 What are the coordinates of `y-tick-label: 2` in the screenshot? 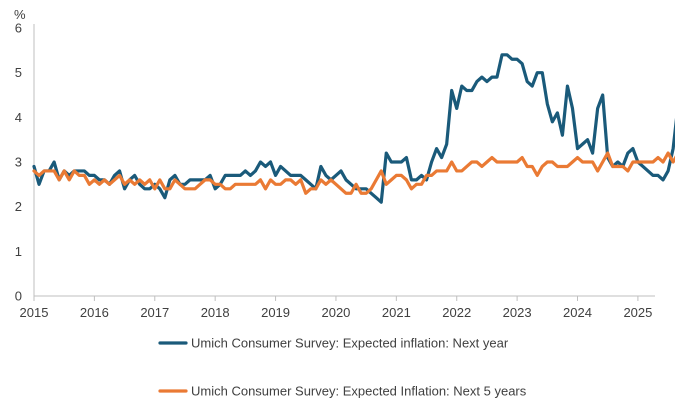 It's located at (18, 206).